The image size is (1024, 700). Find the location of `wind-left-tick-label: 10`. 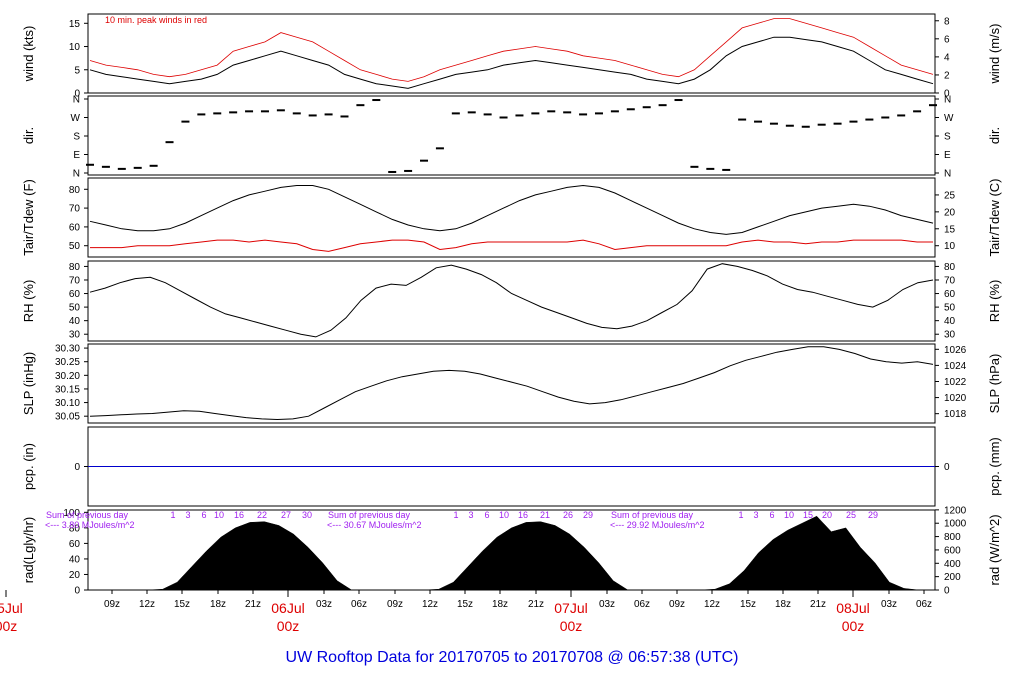

wind-left-tick-label: 10 is located at coordinates (75, 47).